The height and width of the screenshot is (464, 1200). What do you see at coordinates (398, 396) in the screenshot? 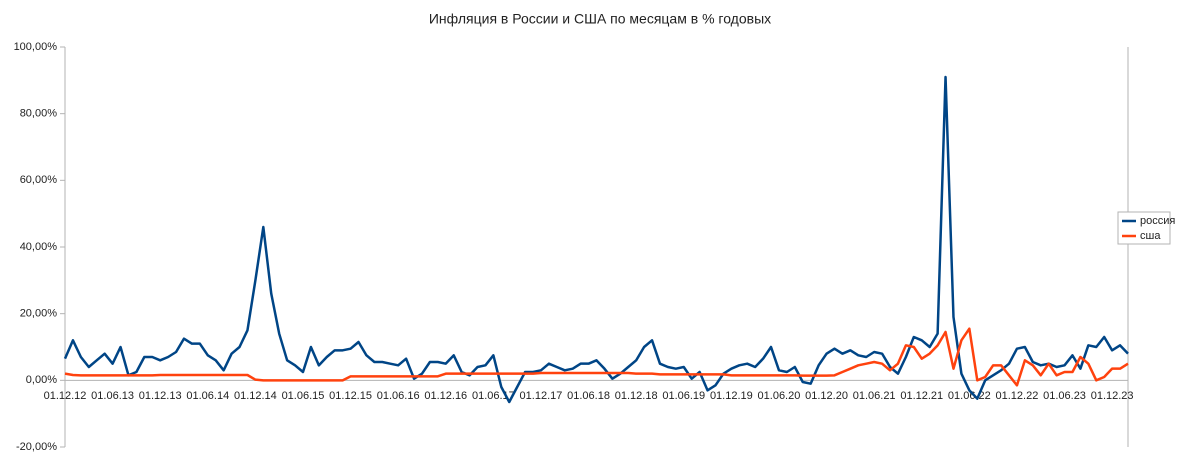
I see `x-tick-label: 01.06.16` at bounding box center [398, 396].